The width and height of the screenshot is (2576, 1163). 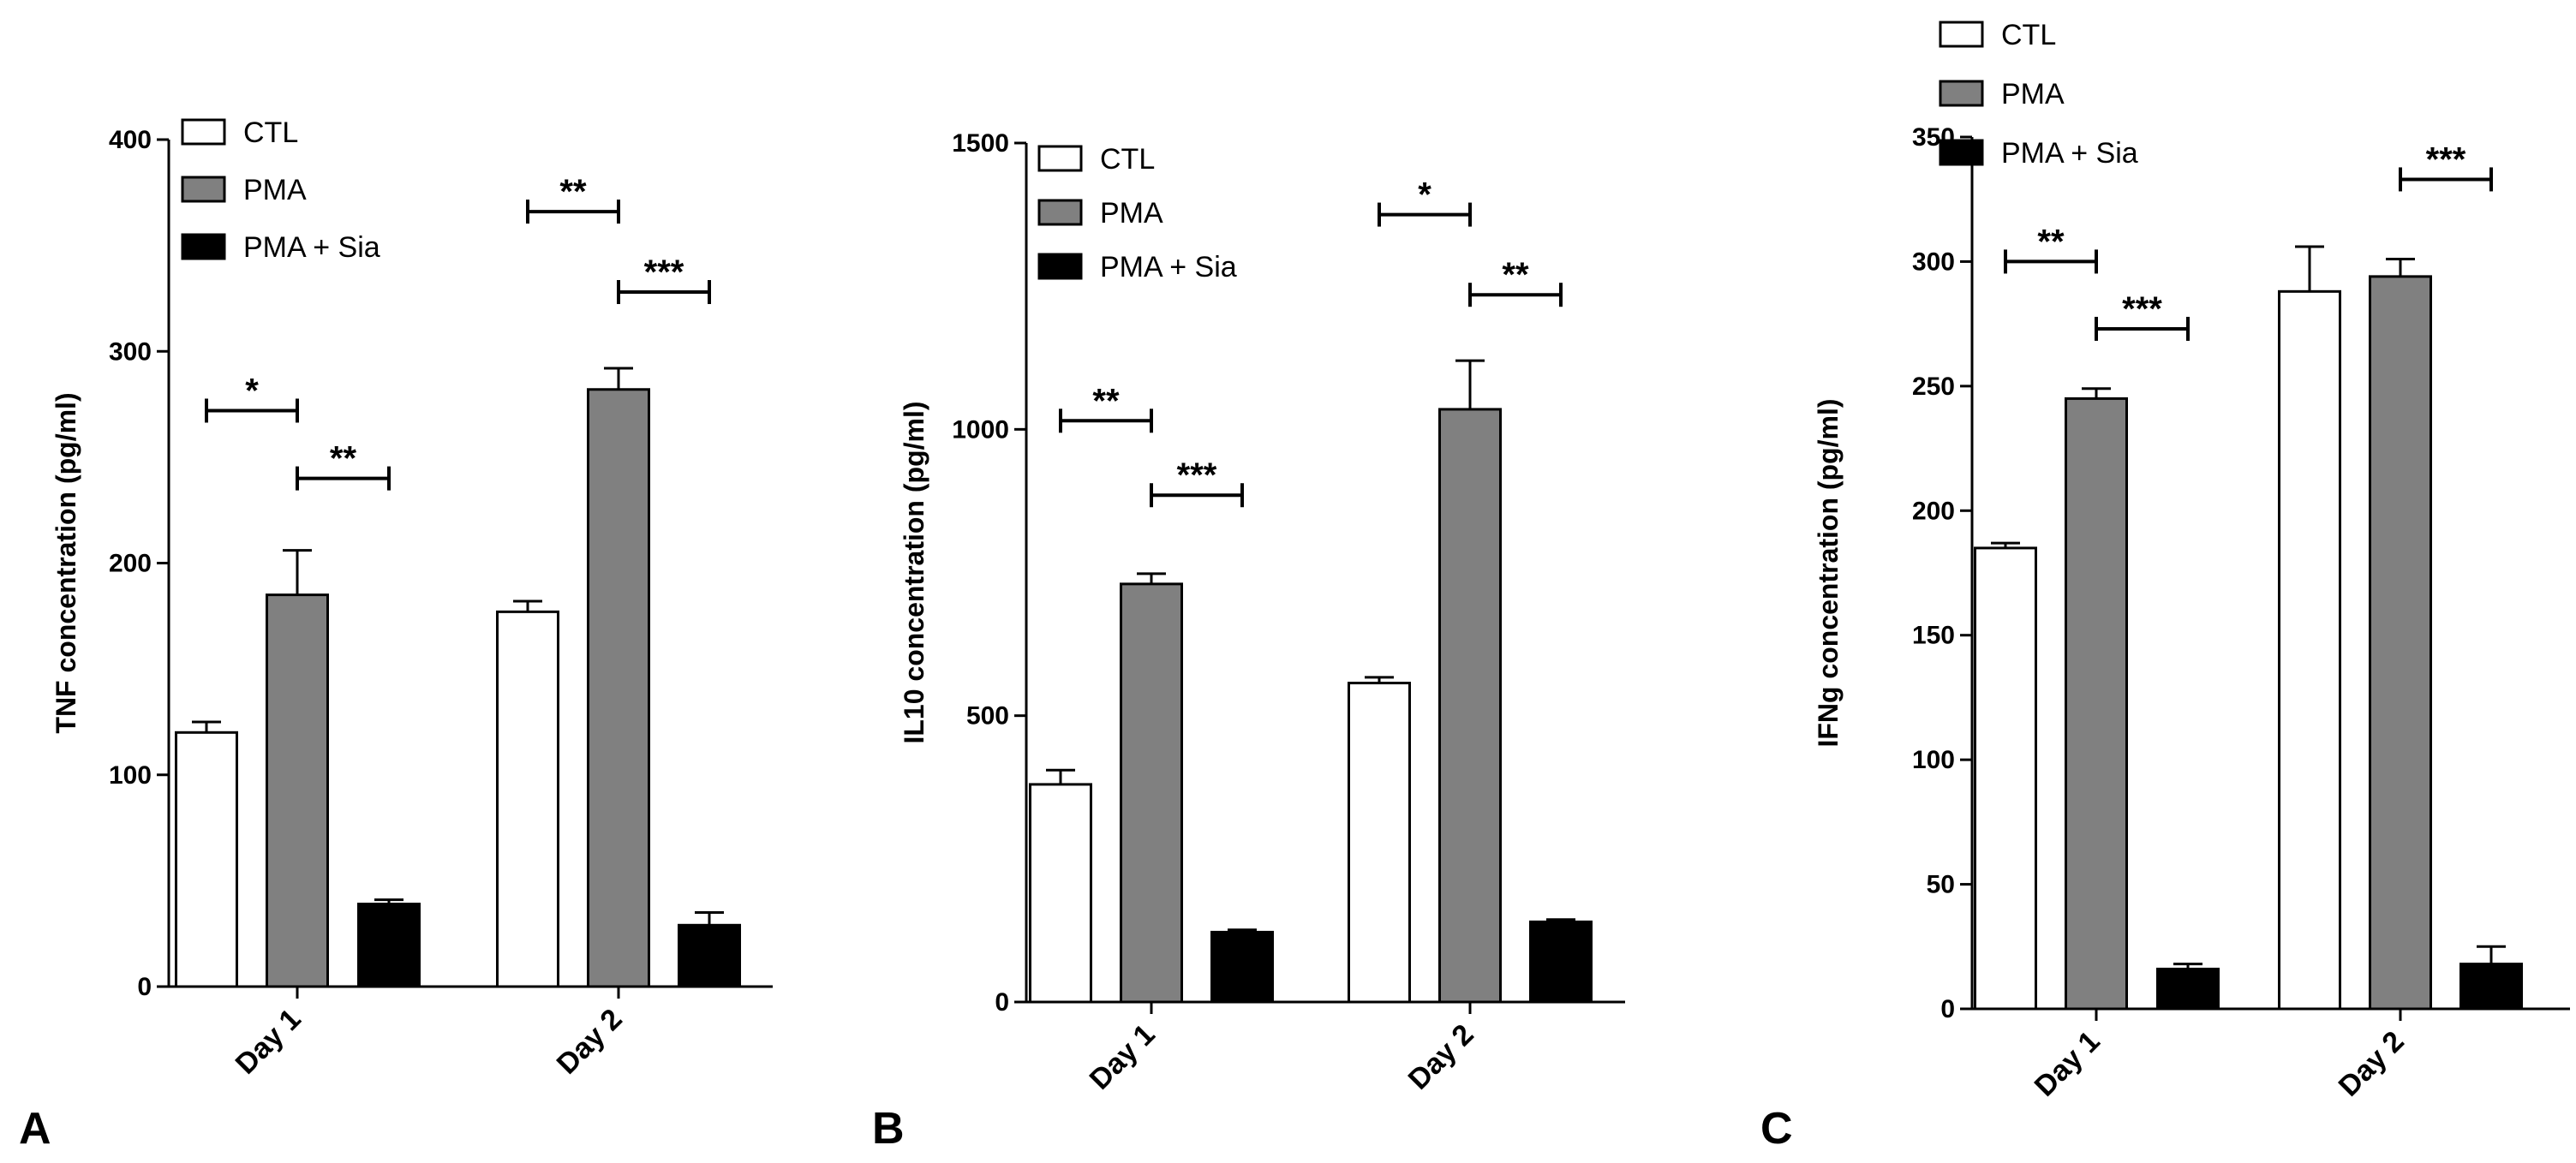 What do you see at coordinates (914, 572) in the screenshot?
I see `y-axis-label: IL10 concentration (pg/ml)` at bounding box center [914, 572].